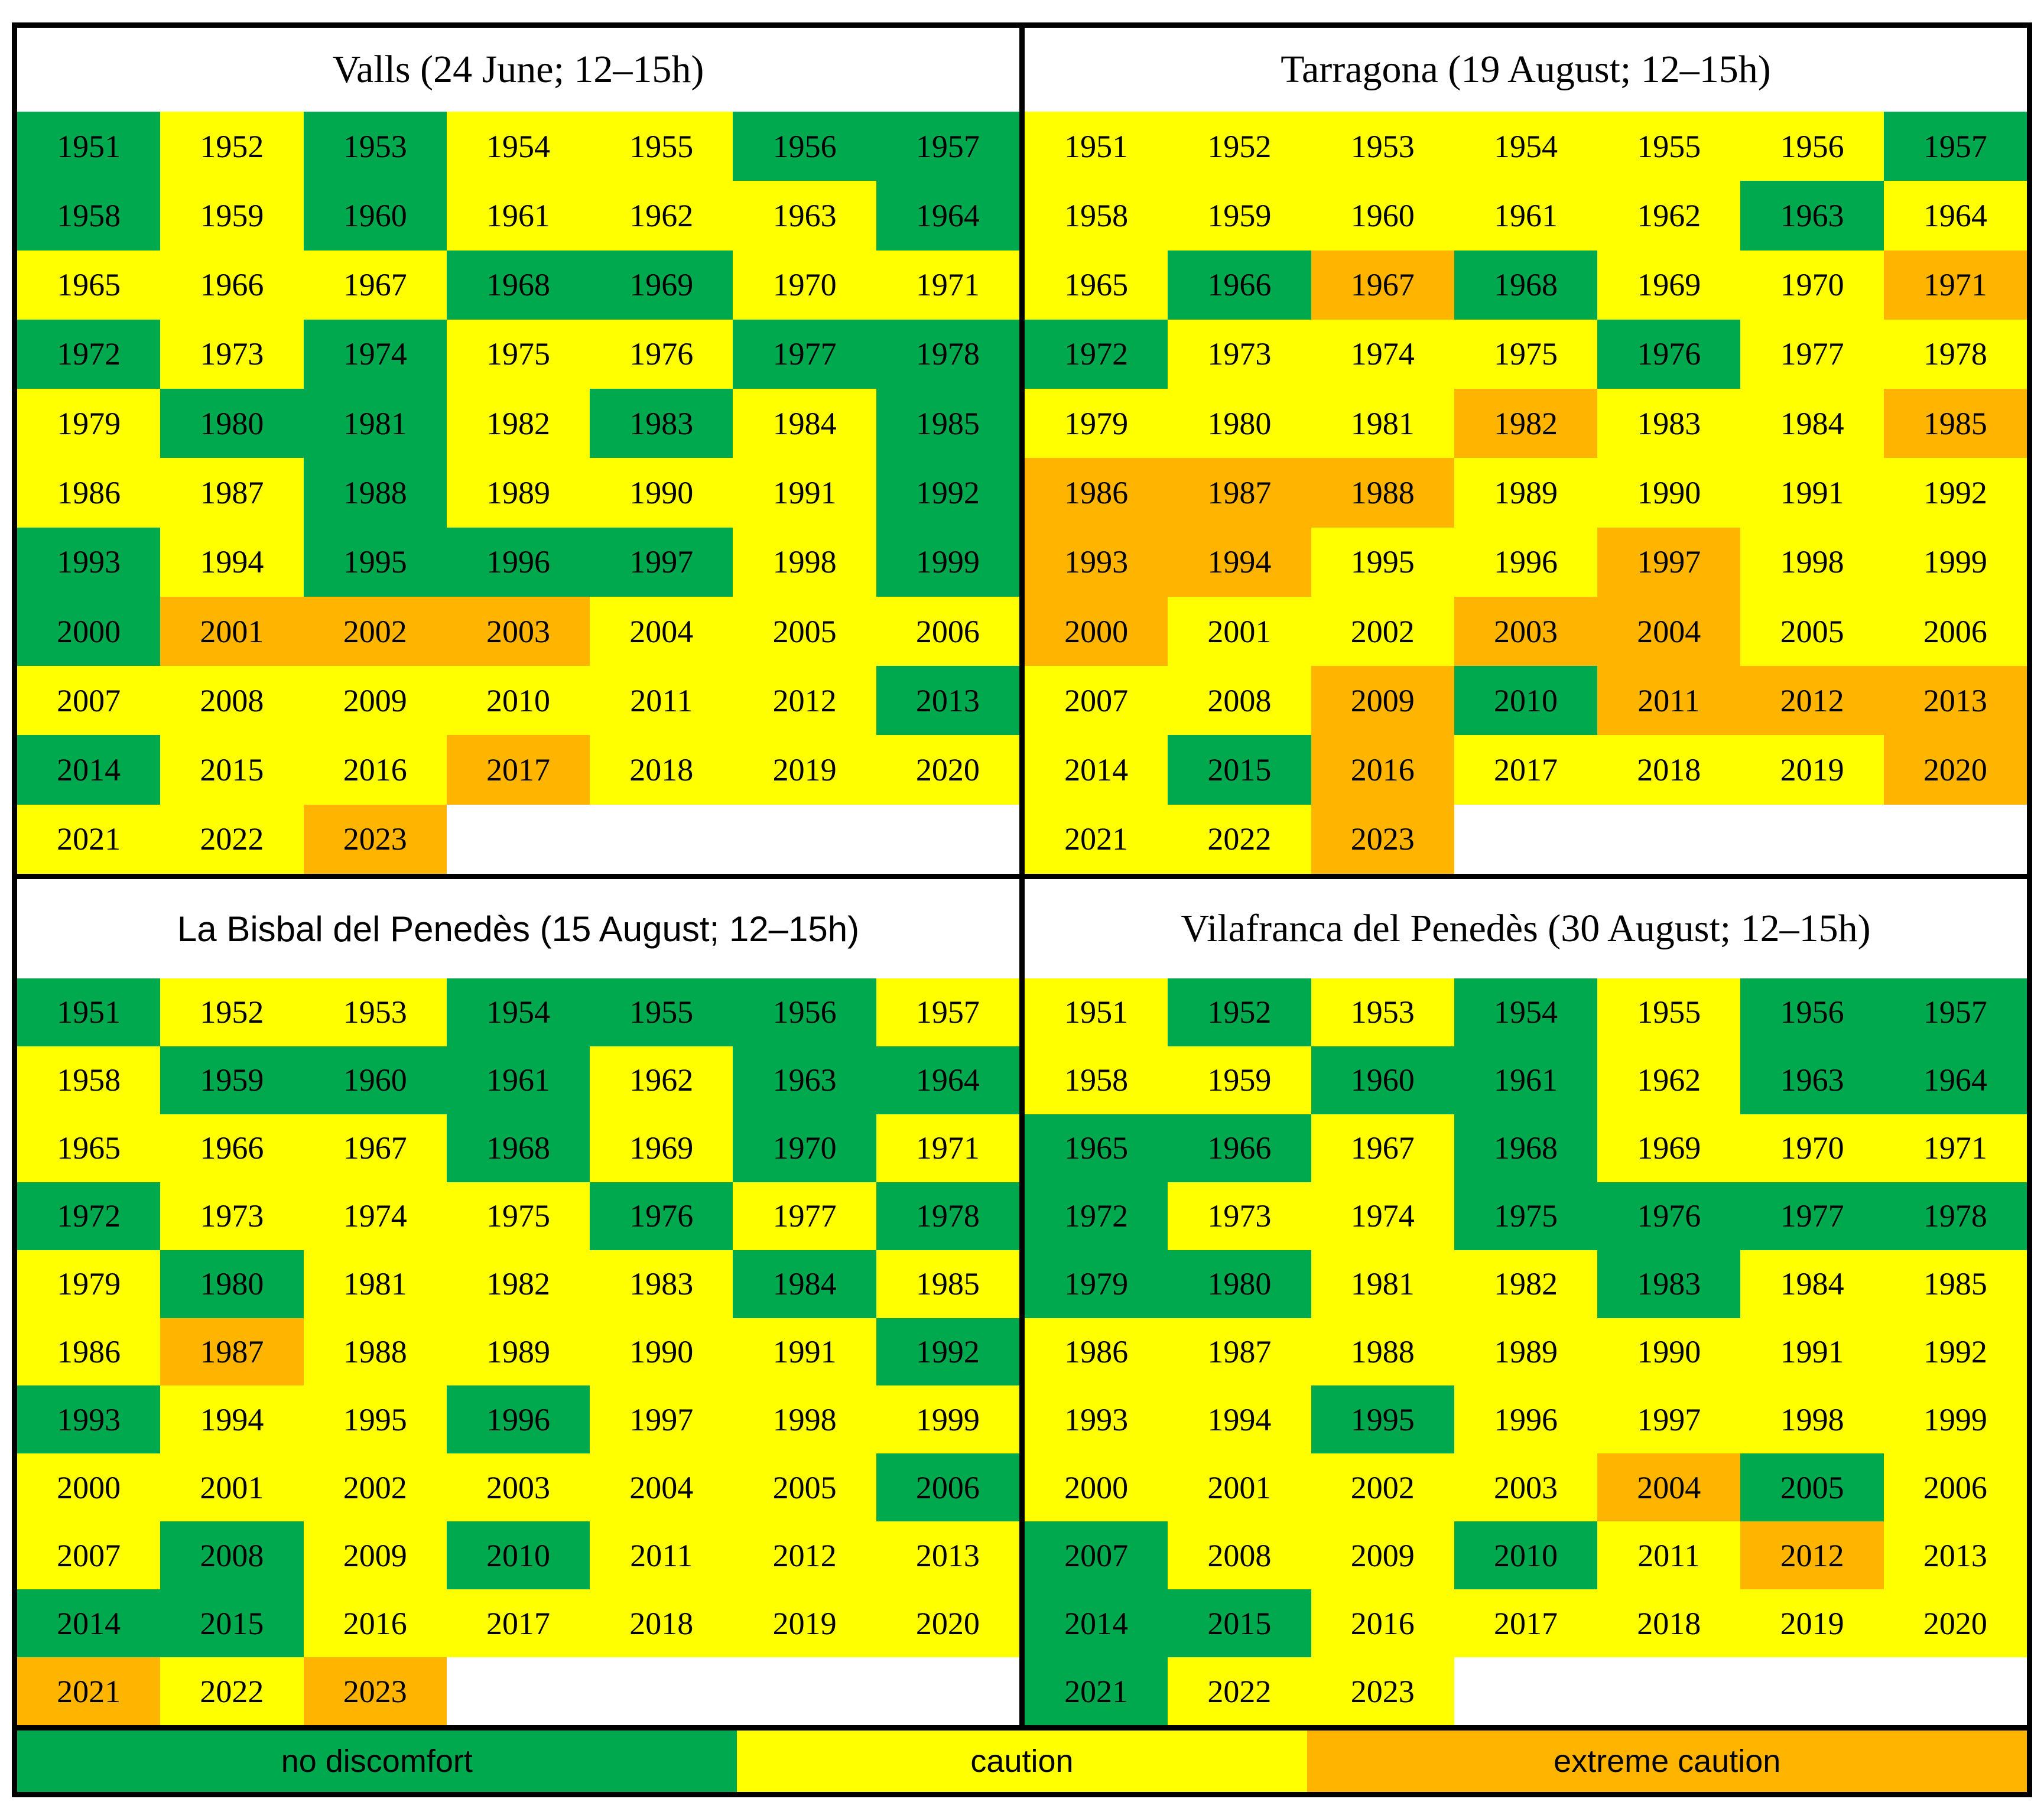 The image size is (2044, 1802). What do you see at coordinates (1239, 1352) in the screenshot?
I see `year-cell: 1987` at bounding box center [1239, 1352].